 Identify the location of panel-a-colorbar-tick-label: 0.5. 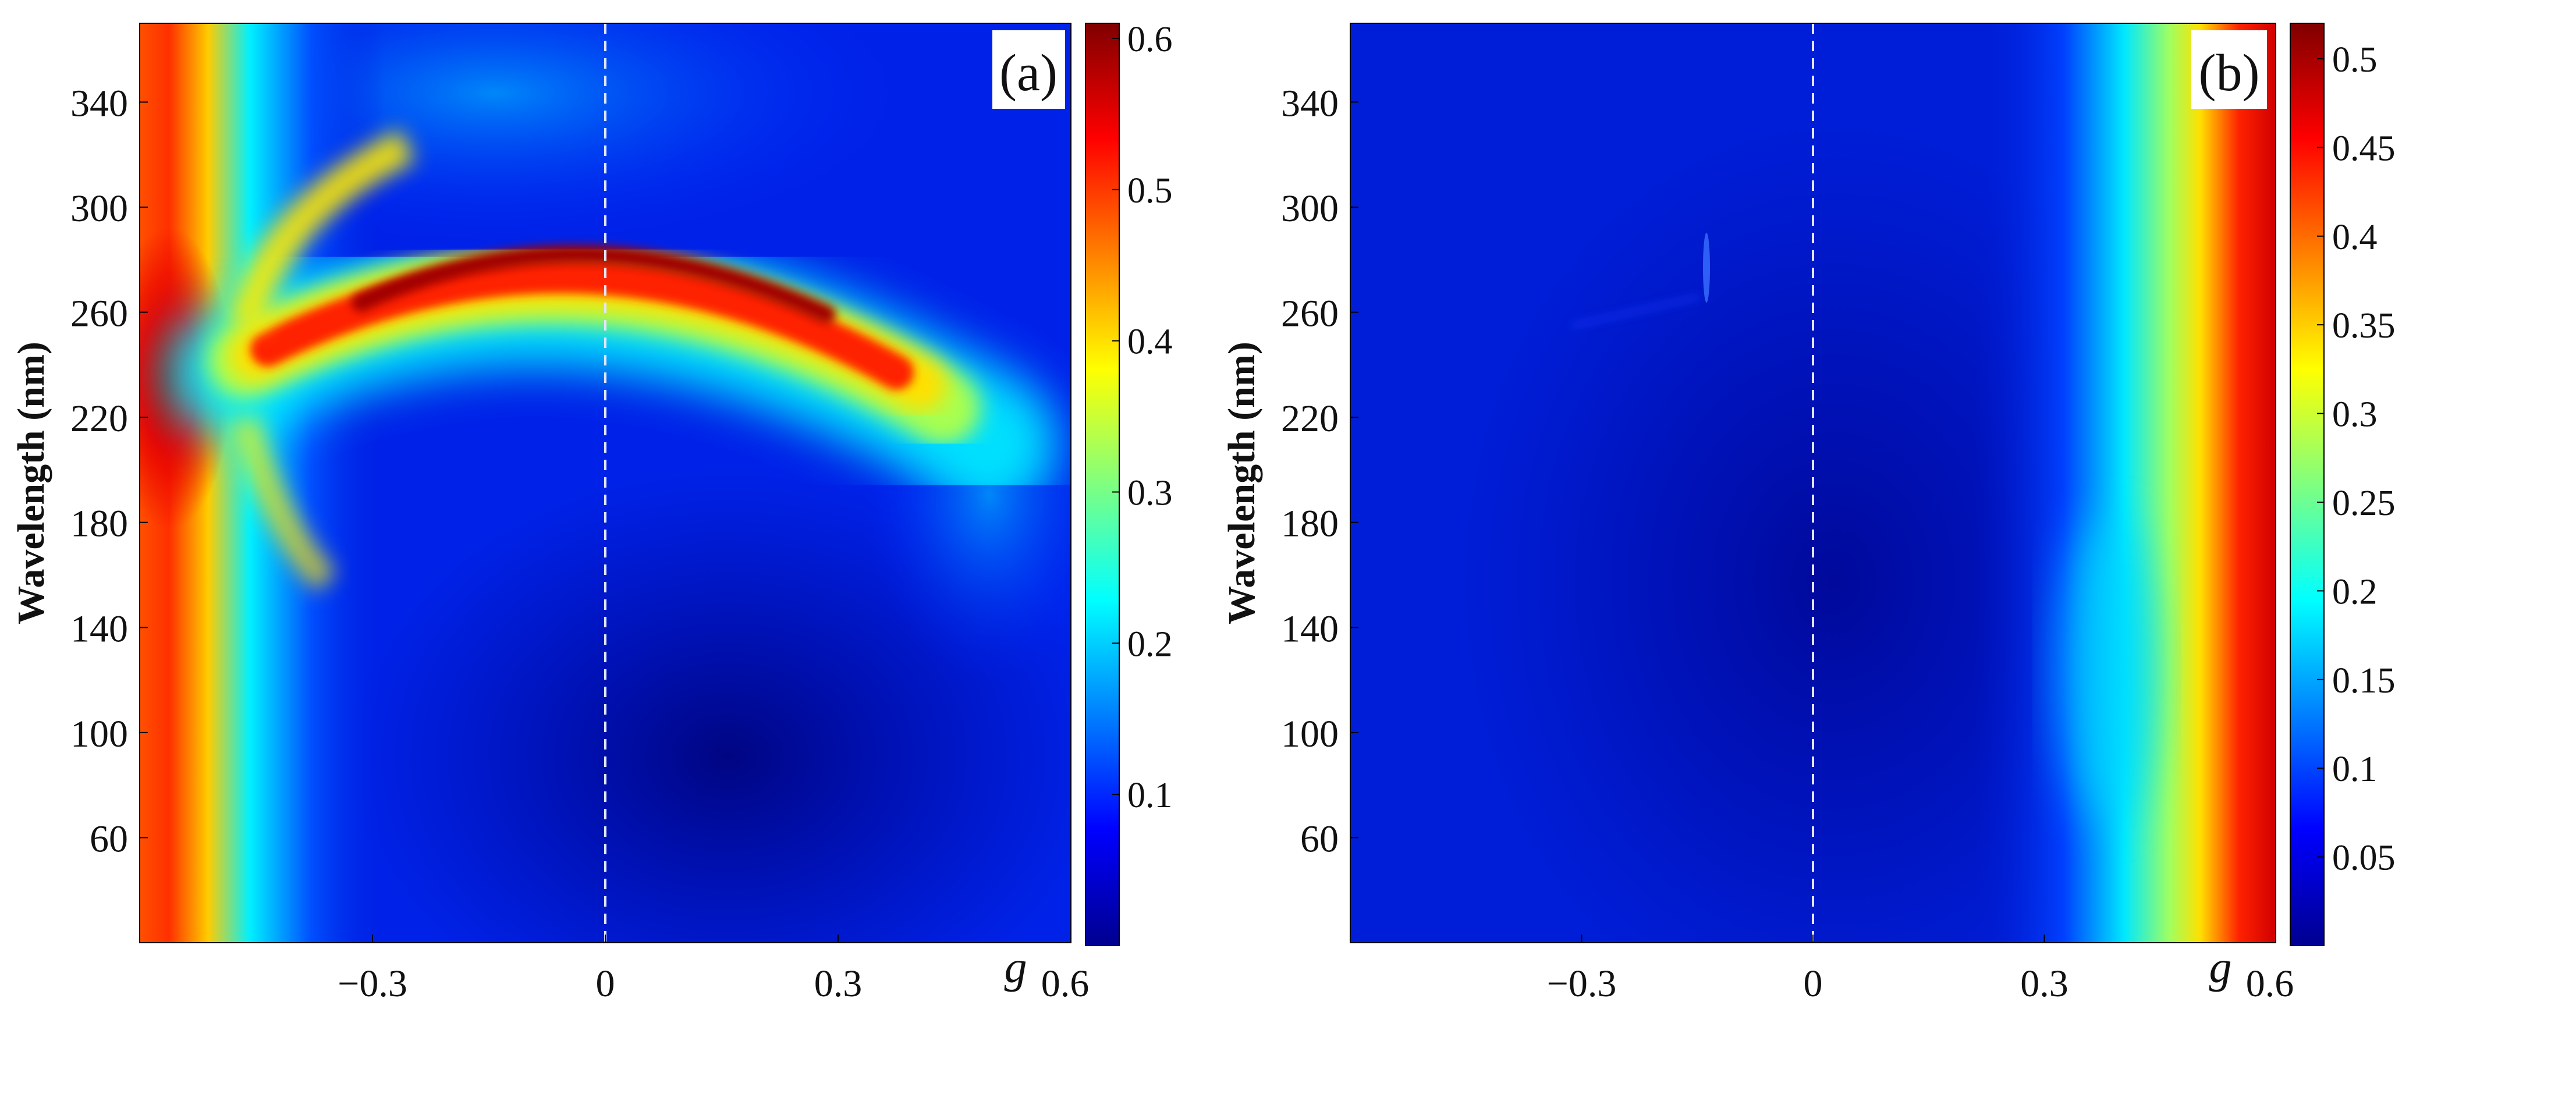
(1150, 191).